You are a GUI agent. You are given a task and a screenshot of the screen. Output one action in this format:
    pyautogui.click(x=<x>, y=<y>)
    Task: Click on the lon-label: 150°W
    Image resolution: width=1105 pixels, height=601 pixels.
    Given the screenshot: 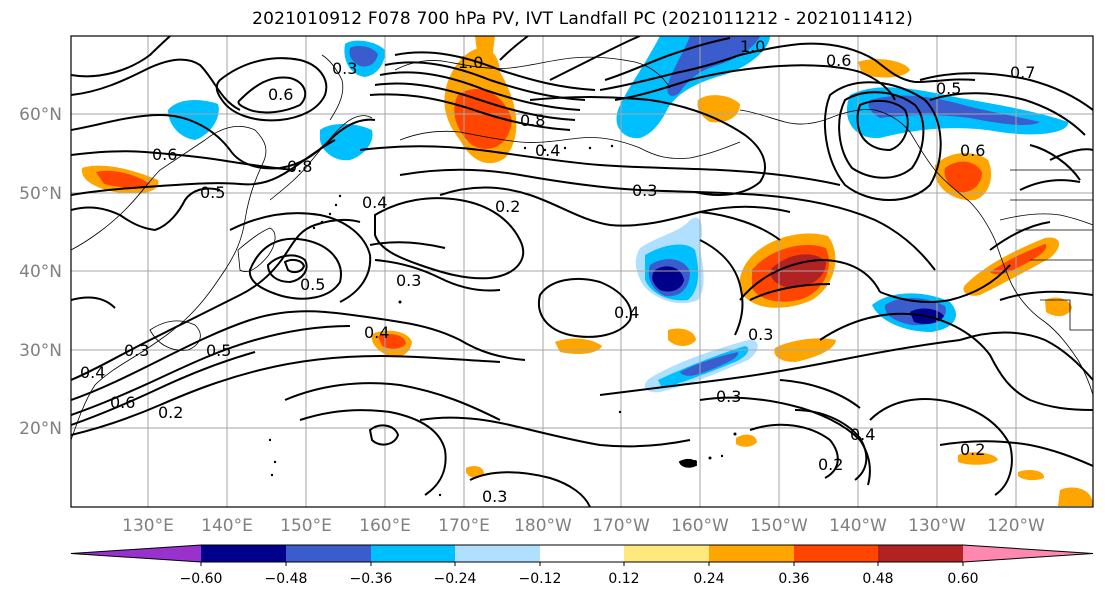 What is the action you would take?
    pyautogui.click(x=779, y=526)
    